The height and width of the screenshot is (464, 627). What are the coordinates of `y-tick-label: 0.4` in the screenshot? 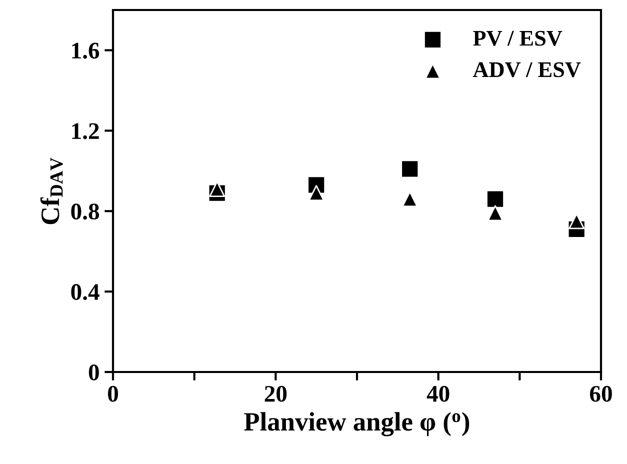 It's located at (85, 292).